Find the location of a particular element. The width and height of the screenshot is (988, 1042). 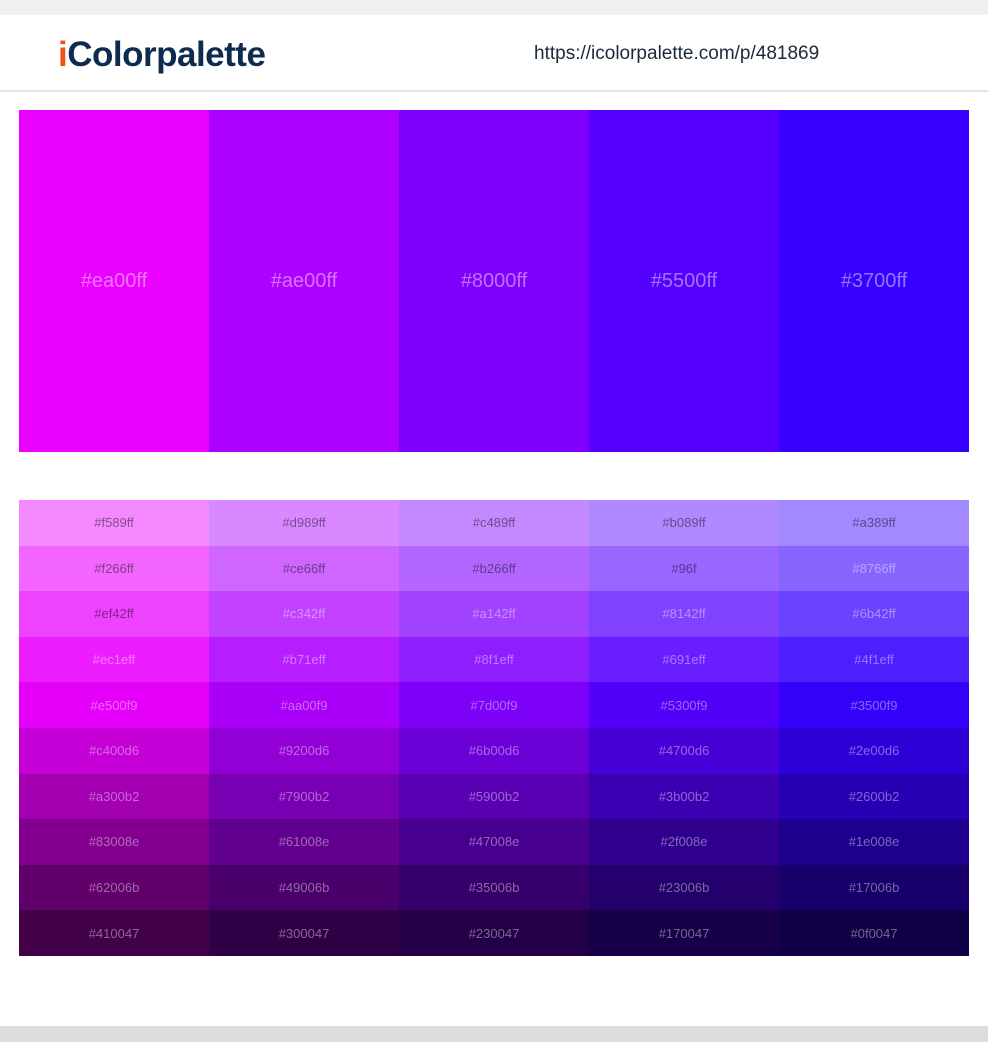

shade-swatch: #62006b is located at coordinates (114, 887).